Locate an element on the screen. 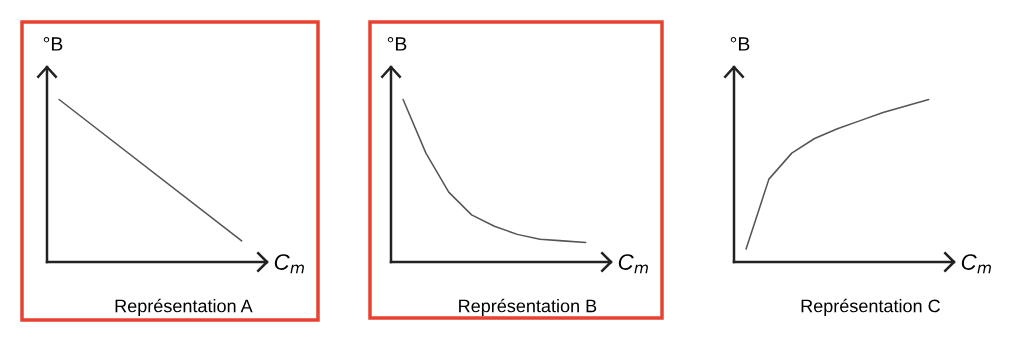 The image size is (1024, 345). text: Représentation C is located at coordinates (870, 307).